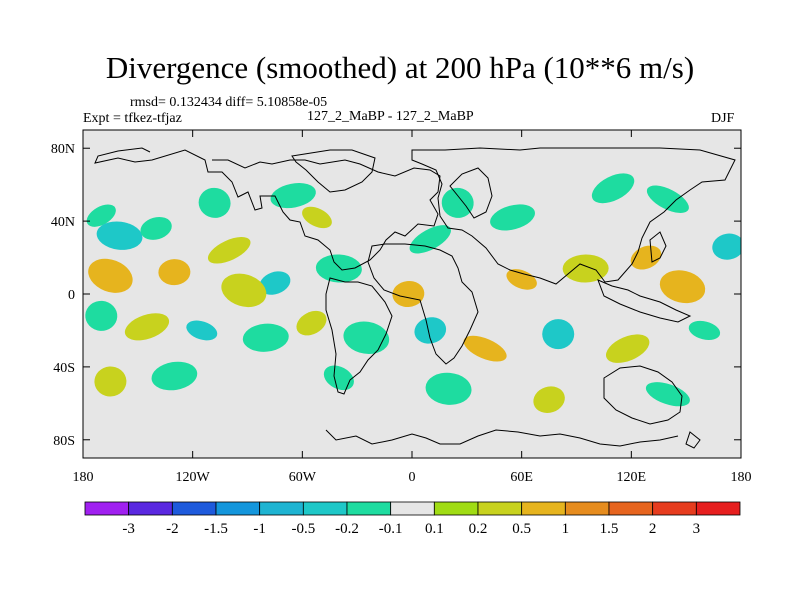 Image resolution: width=800 pixels, height=600 pixels. I want to click on coastline-greenland, so click(333, 171).